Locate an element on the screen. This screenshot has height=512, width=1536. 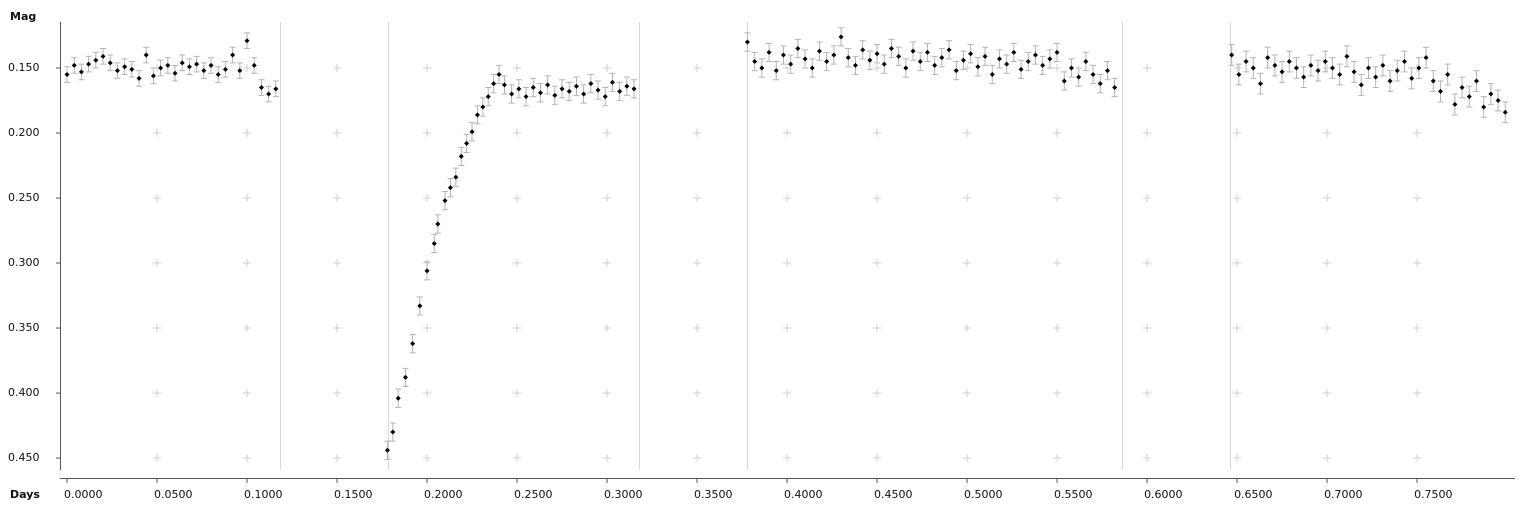
y-tick-label: 0.450 is located at coordinates (24, 457).